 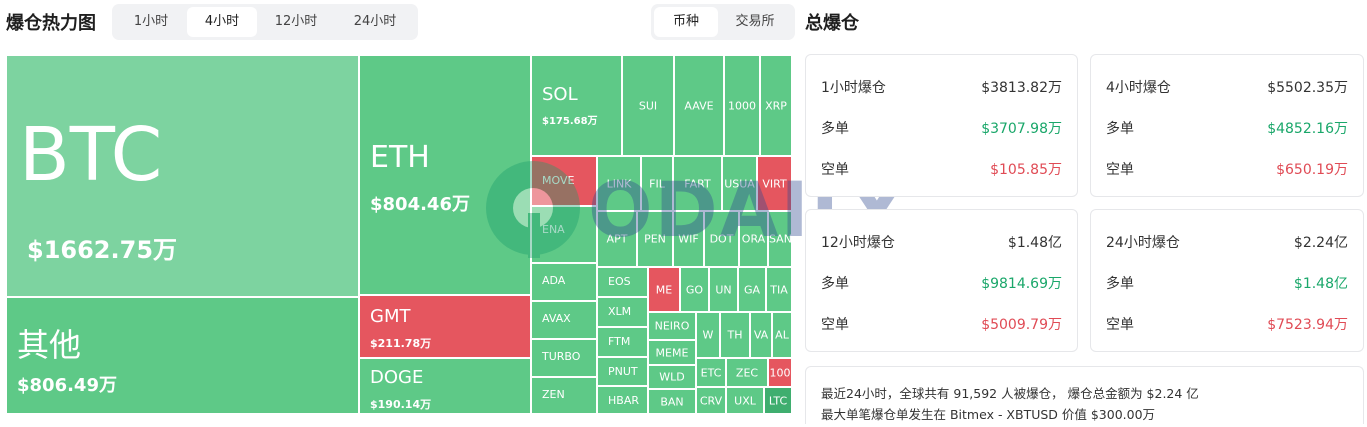 What do you see at coordinates (708, 335) in the screenshot?
I see `treemap-cell-w: W` at bounding box center [708, 335].